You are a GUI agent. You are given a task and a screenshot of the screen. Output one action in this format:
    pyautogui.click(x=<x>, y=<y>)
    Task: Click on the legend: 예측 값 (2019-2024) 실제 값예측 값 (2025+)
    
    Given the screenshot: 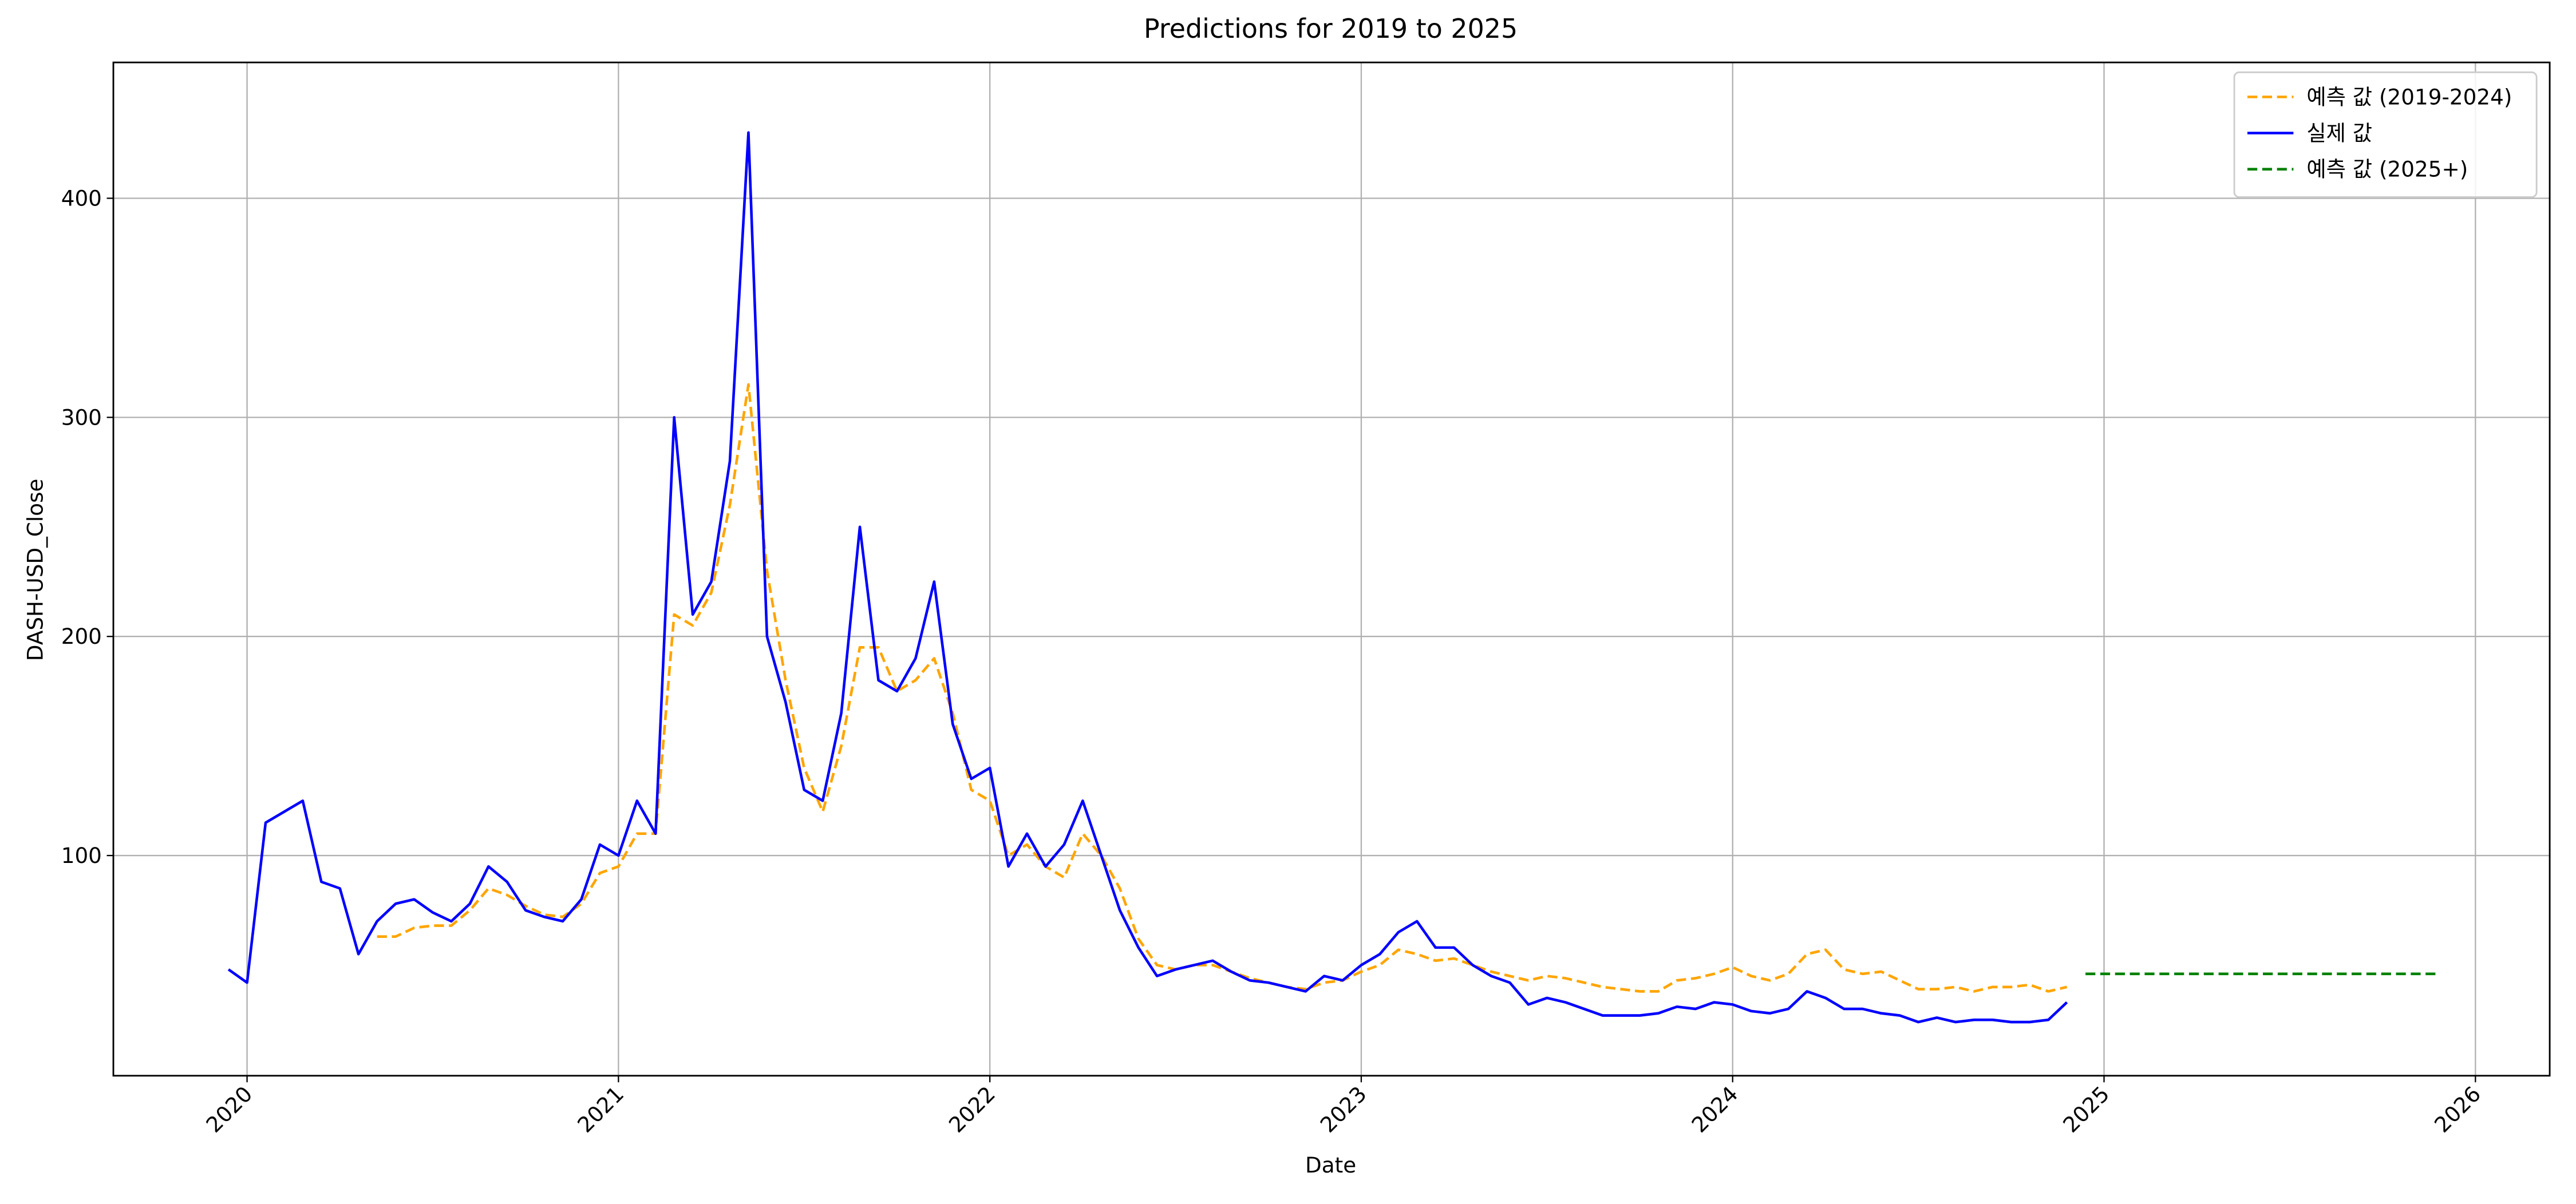 What is the action you would take?
    pyautogui.click(x=2385, y=134)
    